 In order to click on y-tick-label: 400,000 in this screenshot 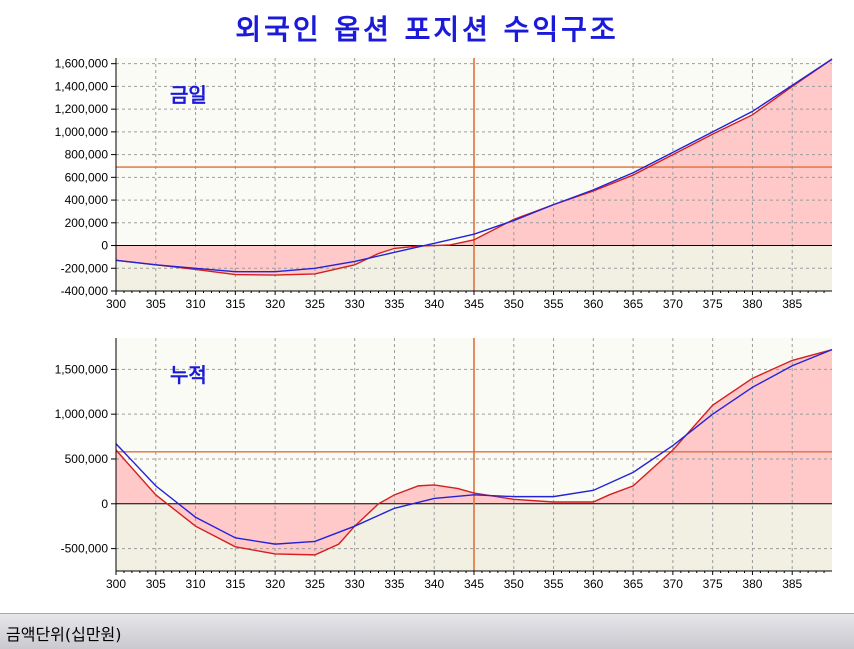, I will do `click(87, 200)`.